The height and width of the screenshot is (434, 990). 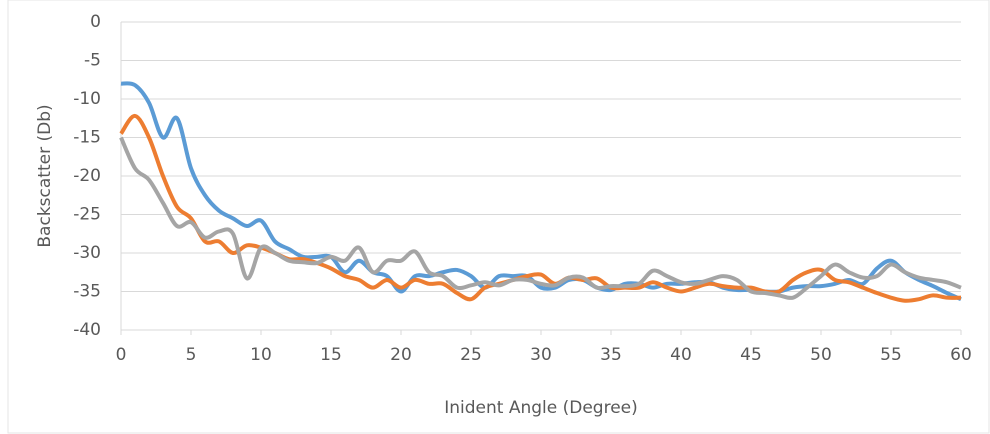 I want to click on y-tick-label: -10, so click(x=87, y=99).